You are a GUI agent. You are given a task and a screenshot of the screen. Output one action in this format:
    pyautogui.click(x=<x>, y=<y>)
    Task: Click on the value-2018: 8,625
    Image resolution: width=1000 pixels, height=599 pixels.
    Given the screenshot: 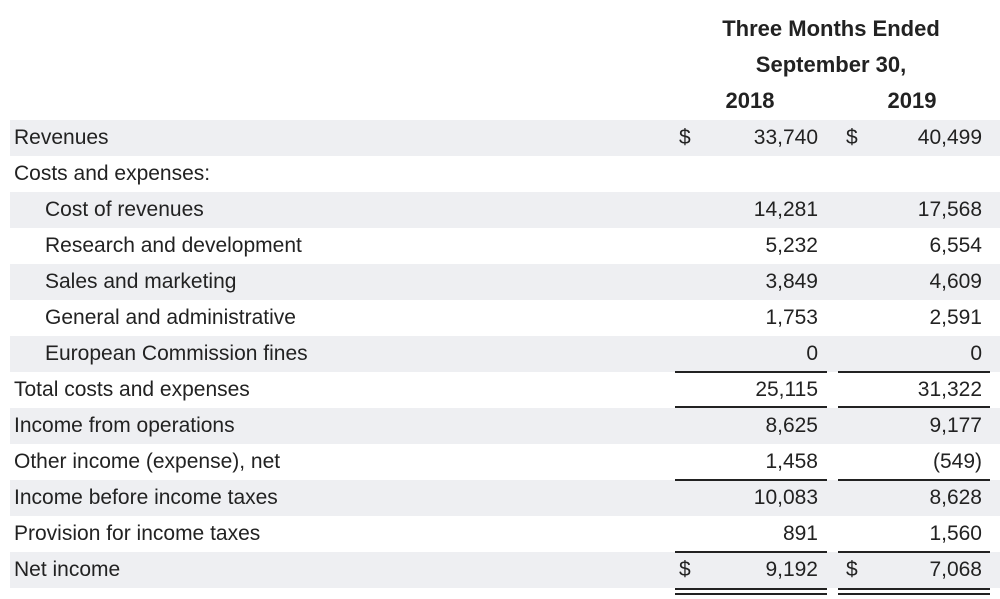 What is the action you would take?
    pyautogui.click(x=791, y=425)
    